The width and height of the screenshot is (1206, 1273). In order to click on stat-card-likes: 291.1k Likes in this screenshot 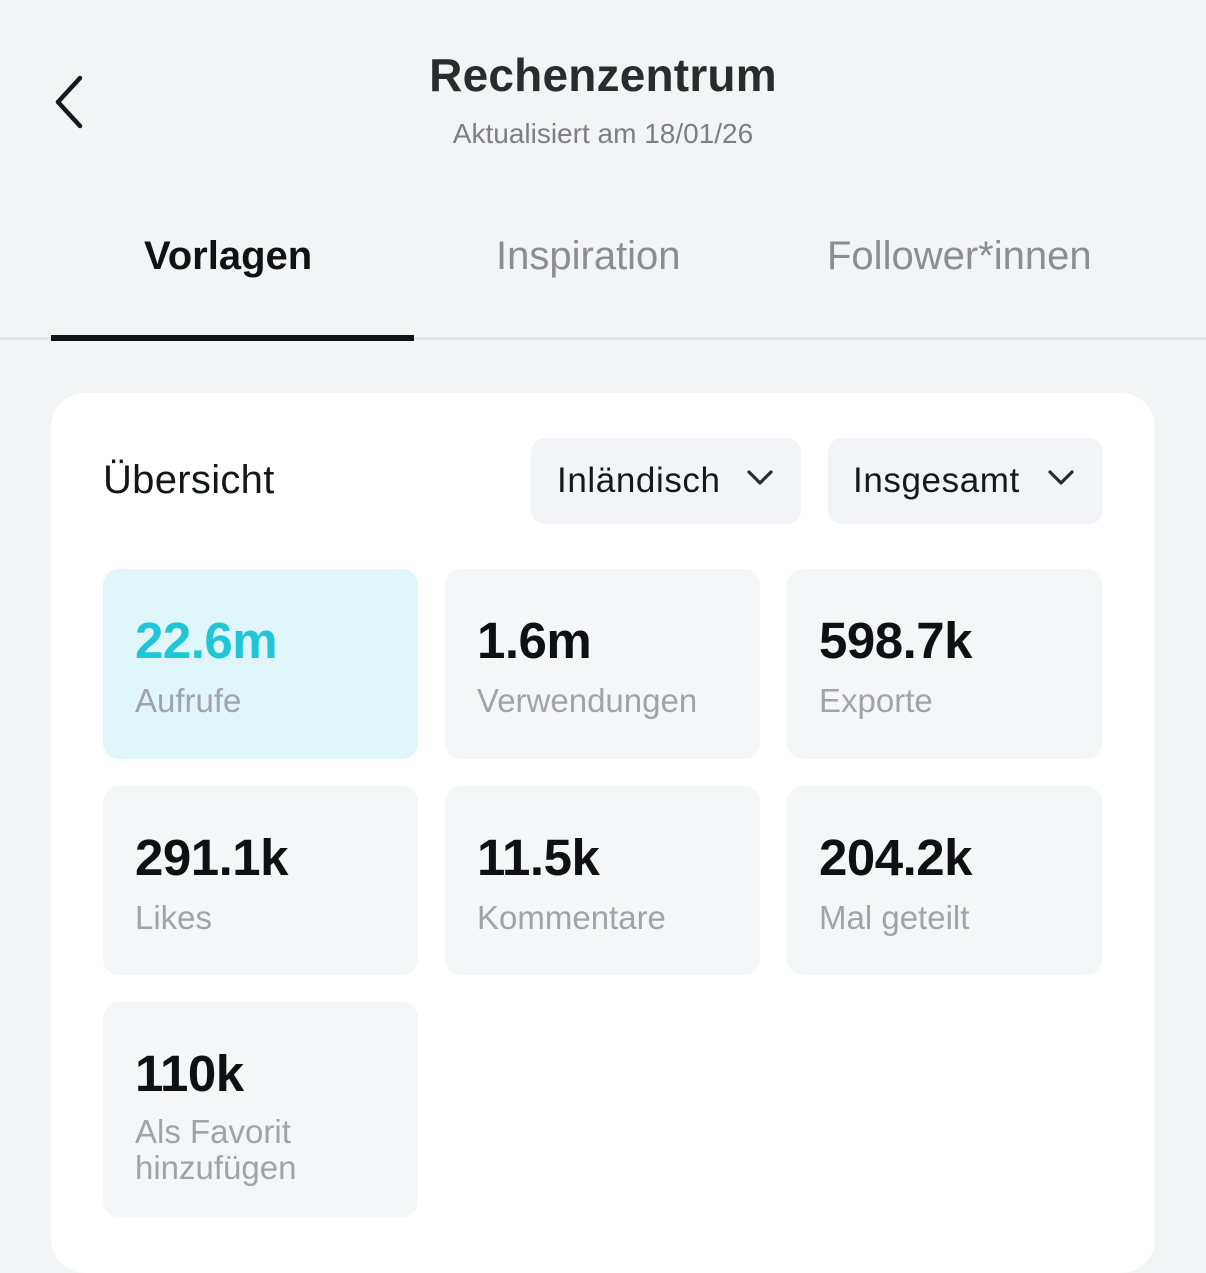, I will do `click(260, 880)`.